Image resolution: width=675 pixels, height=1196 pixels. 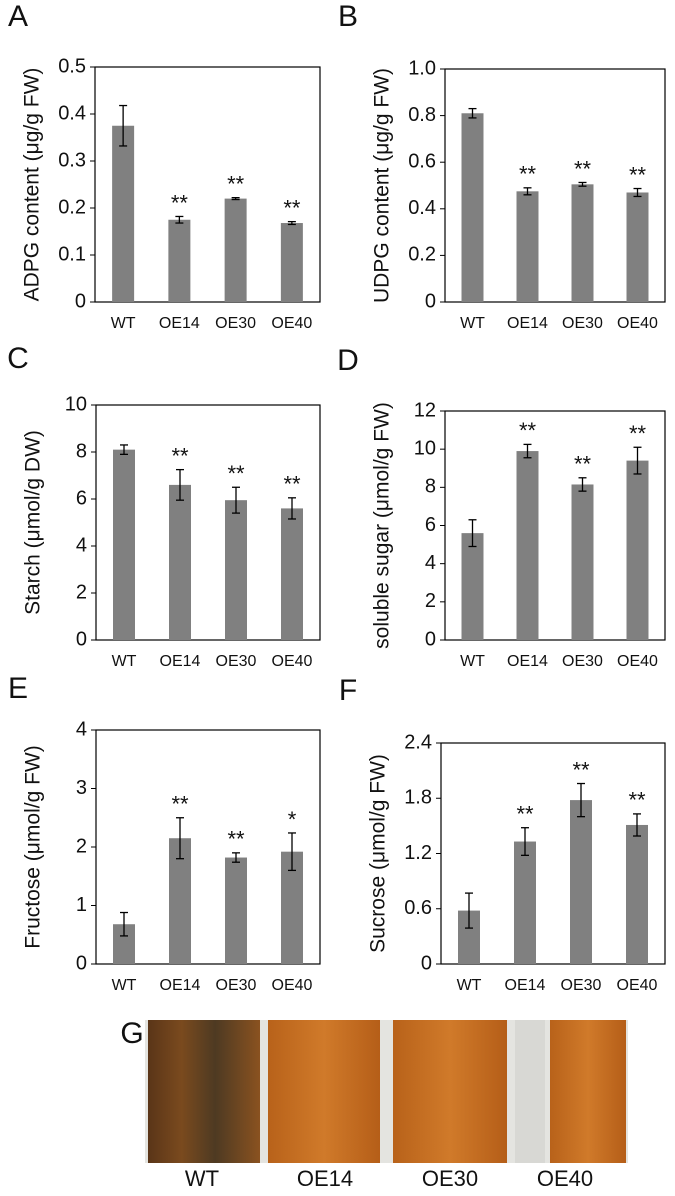 I want to click on panel-label: C, so click(x=18, y=358).